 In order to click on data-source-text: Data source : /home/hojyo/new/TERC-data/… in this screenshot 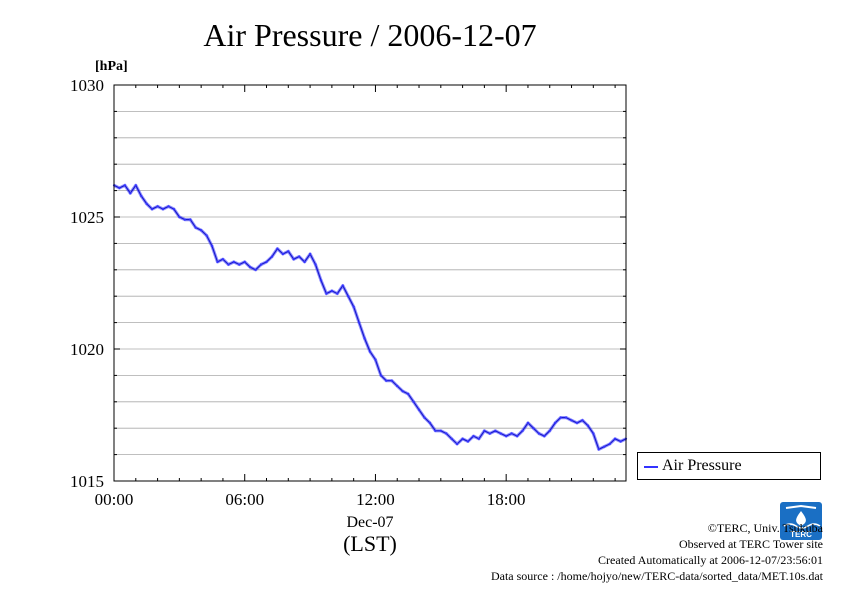, I will do `click(656, 576)`.